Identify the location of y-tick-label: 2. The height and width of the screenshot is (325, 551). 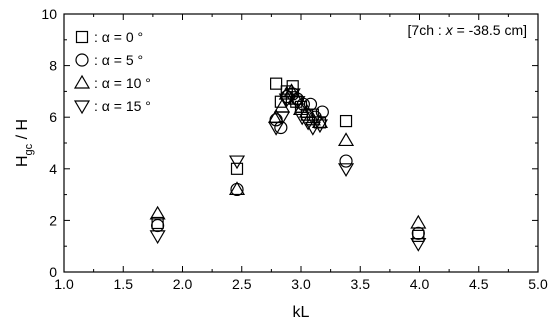
(53, 220).